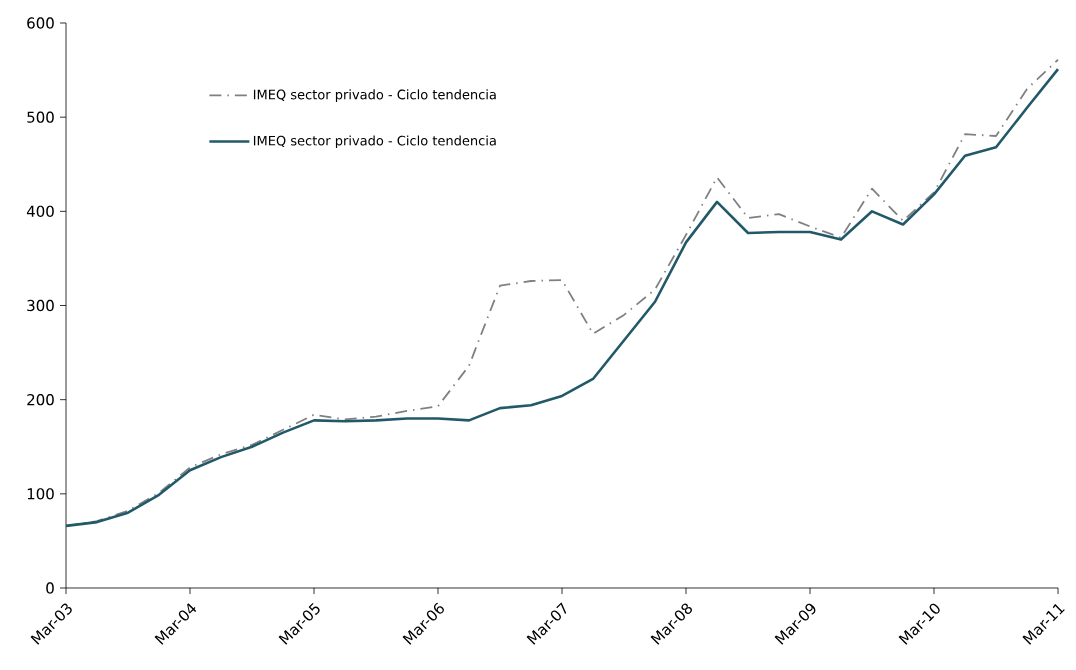  I want to click on y-tick-label: 500, so click(40, 117).